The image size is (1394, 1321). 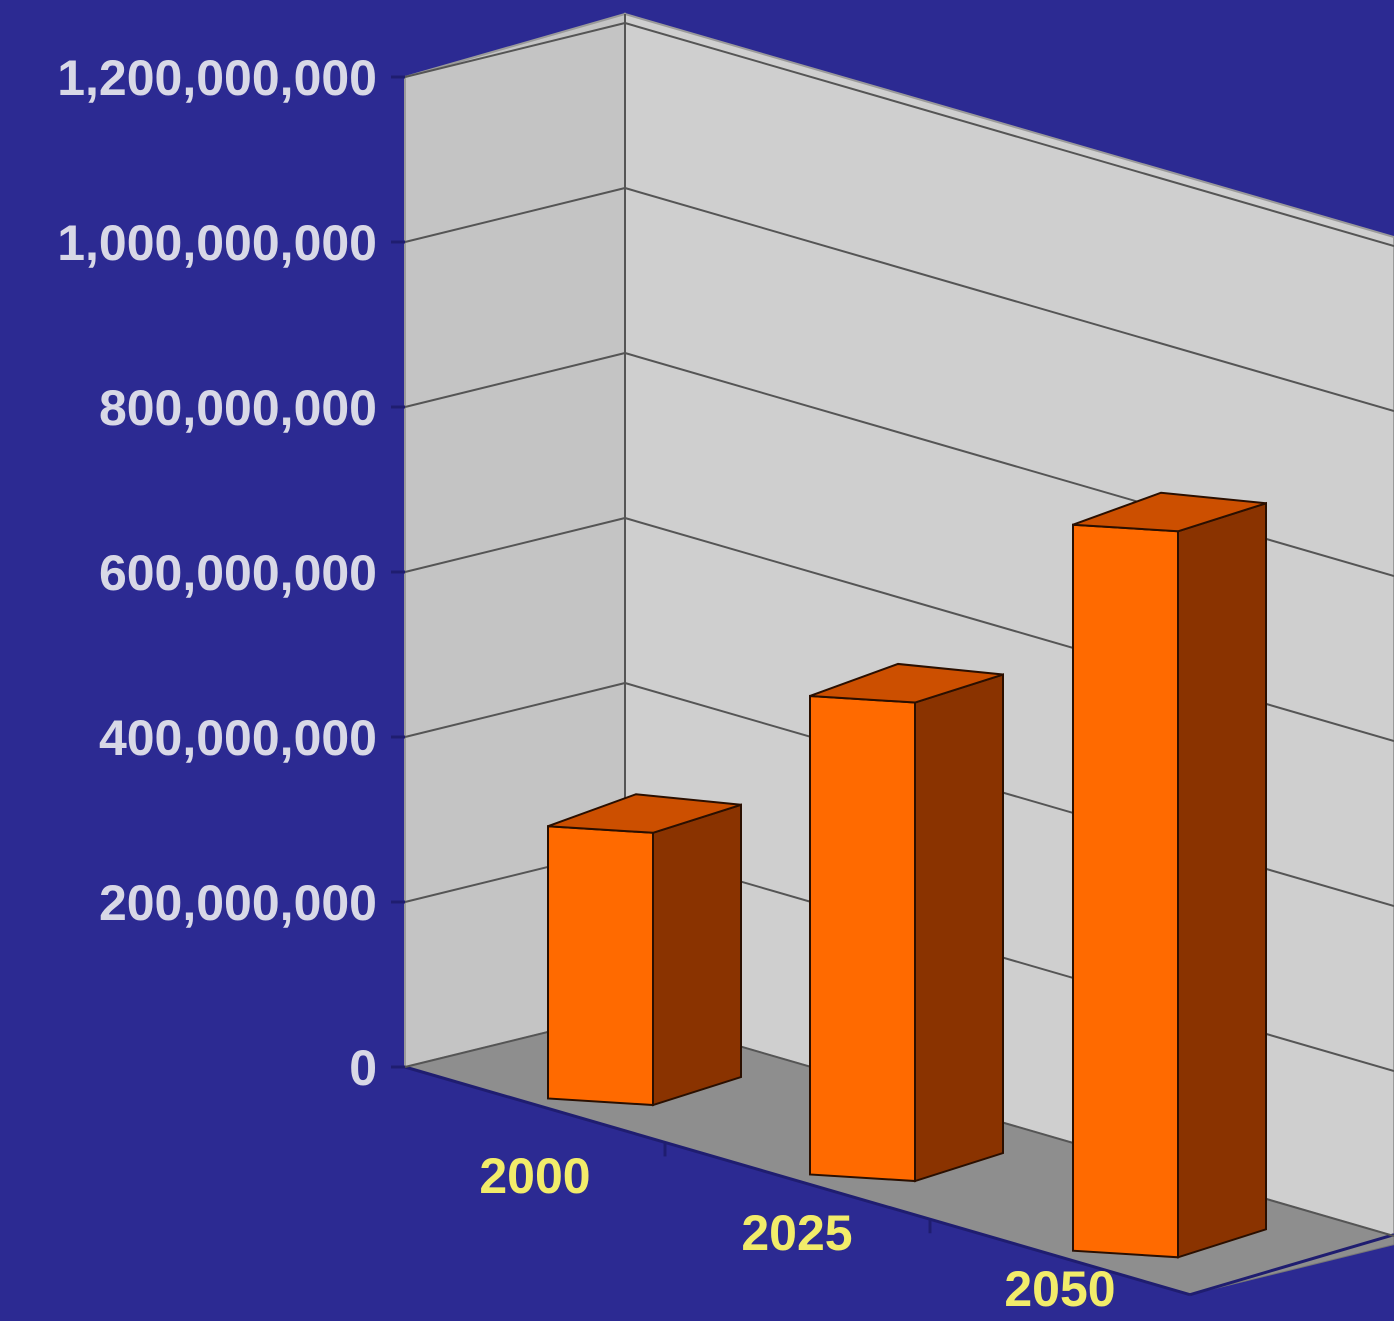 I want to click on bar-2050, so click(x=1169, y=875).